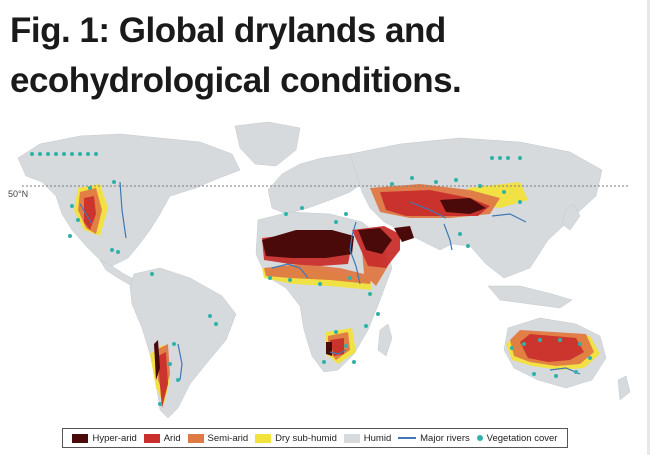 The image size is (650, 455). Describe the element at coordinates (329, 349) in the screenshot. I see `namib-hyper-arid` at that location.